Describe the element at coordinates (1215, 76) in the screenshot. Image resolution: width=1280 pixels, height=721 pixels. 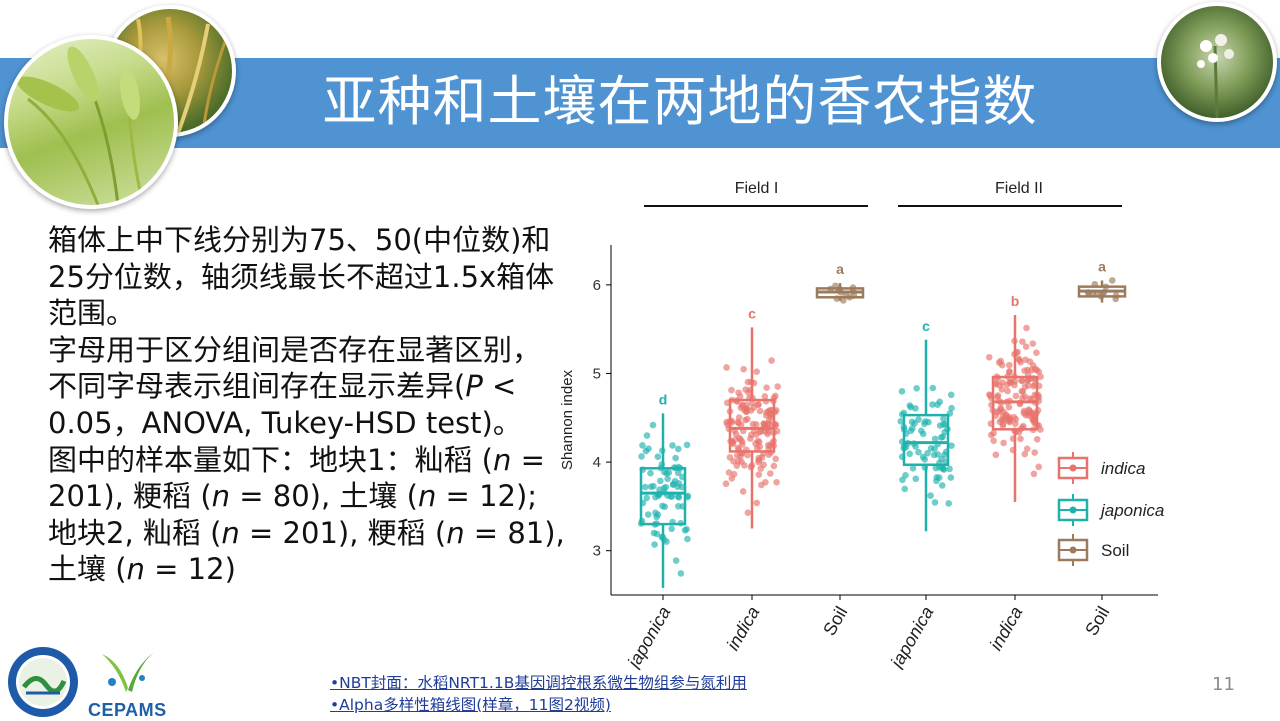
I see `plant-photo-graphic` at that location.